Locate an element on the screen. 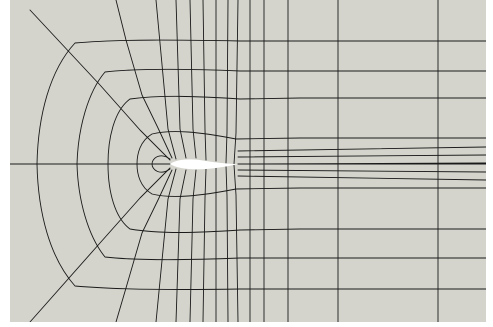 The width and height of the screenshot is (493, 327). spoke-upper-left is located at coordinates (100, 85).